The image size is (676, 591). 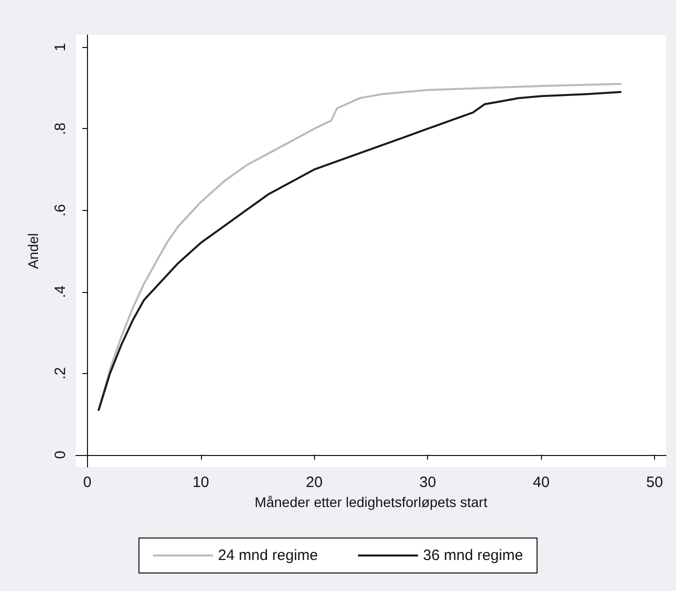 What do you see at coordinates (314, 482) in the screenshot?
I see `x-tick-label: 20` at bounding box center [314, 482].